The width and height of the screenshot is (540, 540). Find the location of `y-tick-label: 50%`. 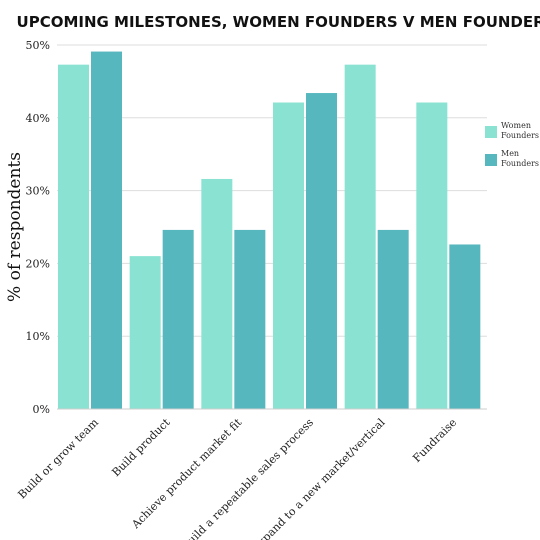

y-tick-label: 50% is located at coordinates (38, 45).